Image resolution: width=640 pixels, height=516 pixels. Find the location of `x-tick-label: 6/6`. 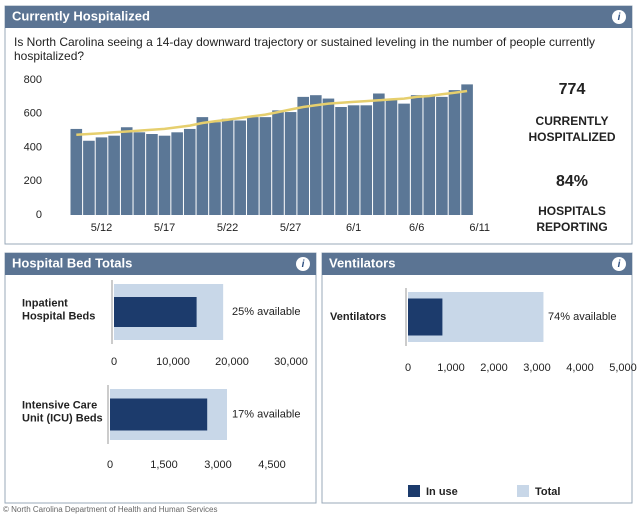

x-tick-label: 6/6 is located at coordinates (416, 228).